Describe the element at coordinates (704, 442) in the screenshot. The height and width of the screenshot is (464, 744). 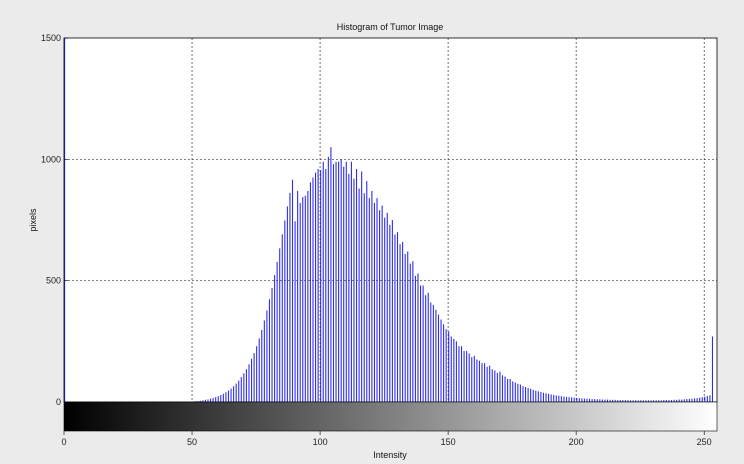
I see `x-tick-label: 250` at that location.